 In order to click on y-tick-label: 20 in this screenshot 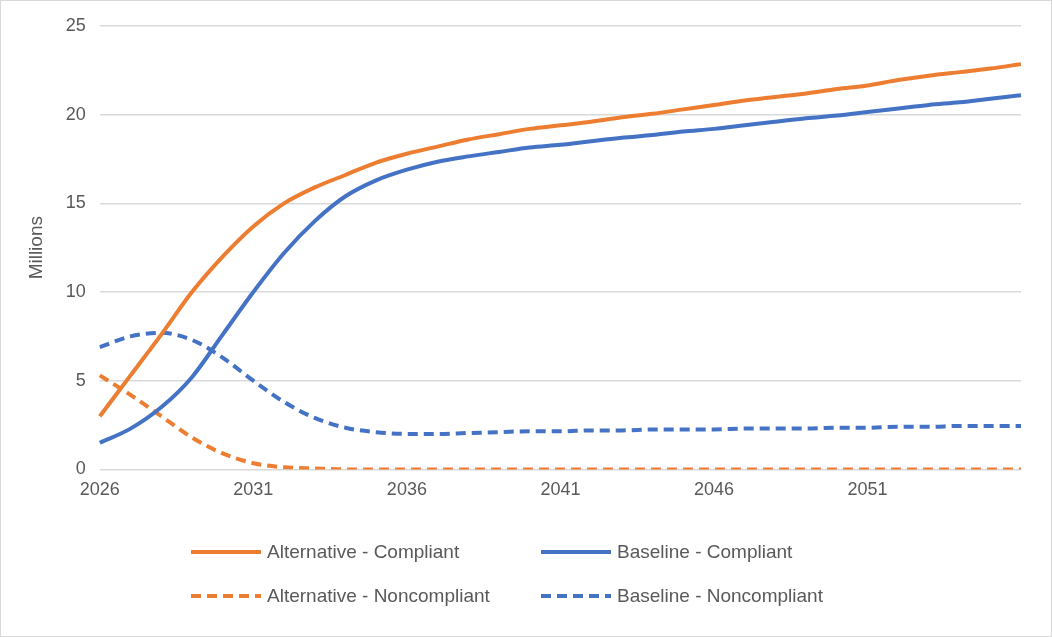, I will do `click(75, 113)`.